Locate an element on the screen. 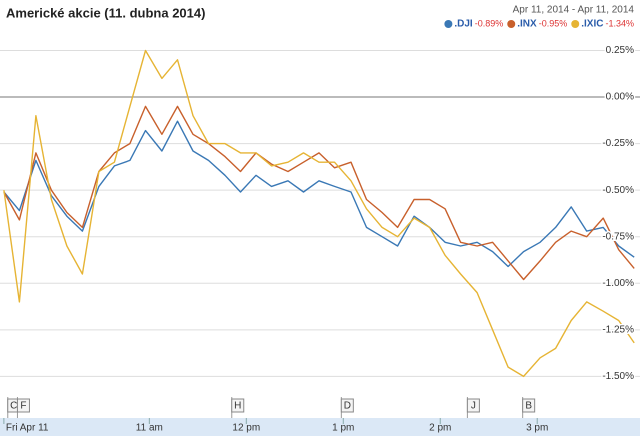  flag-label: C is located at coordinates (13, 406).